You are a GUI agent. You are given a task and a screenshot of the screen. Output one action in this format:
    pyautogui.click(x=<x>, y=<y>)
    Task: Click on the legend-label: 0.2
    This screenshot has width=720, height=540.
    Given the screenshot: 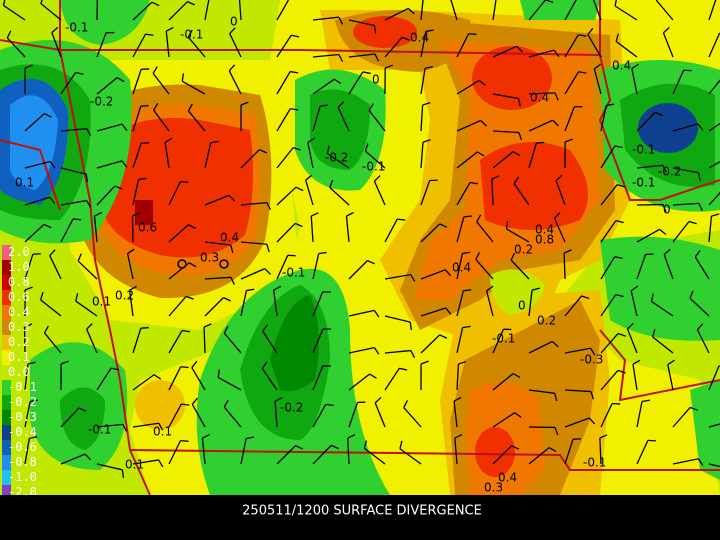 What is the action you would take?
    pyautogui.click(x=19, y=342)
    